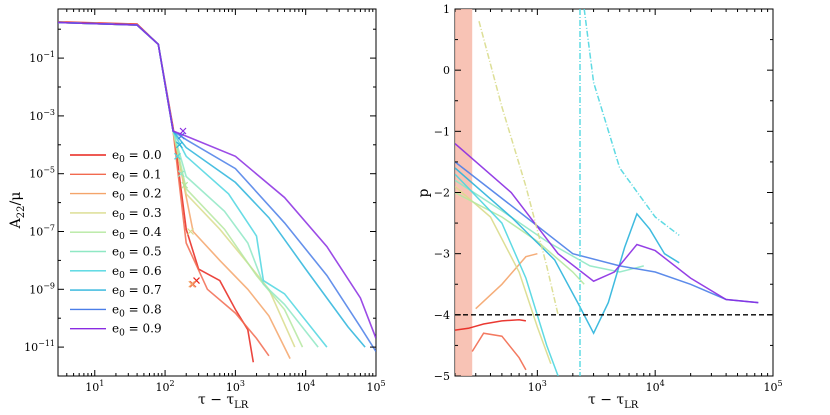  Describe the element at coordinates (42, 231) in the screenshot. I see `left-ytick-label-3: 10⁻⁷` at that location.